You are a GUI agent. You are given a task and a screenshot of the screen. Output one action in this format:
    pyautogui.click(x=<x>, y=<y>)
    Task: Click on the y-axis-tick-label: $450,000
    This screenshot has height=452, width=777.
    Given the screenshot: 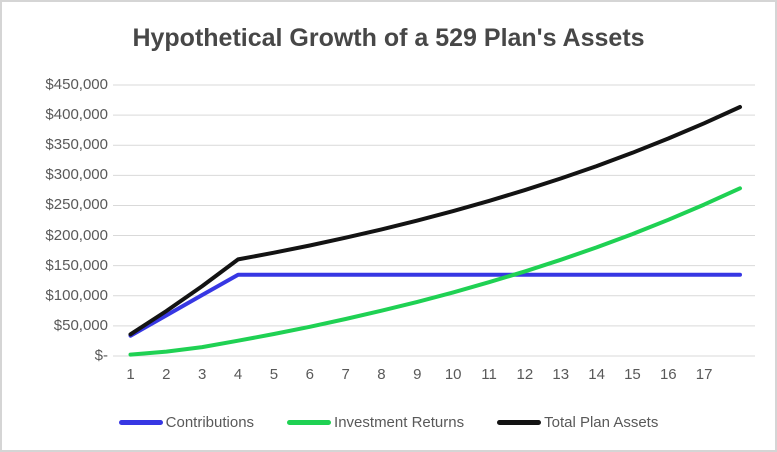 What is the action you would take?
    pyautogui.click(x=76, y=84)
    